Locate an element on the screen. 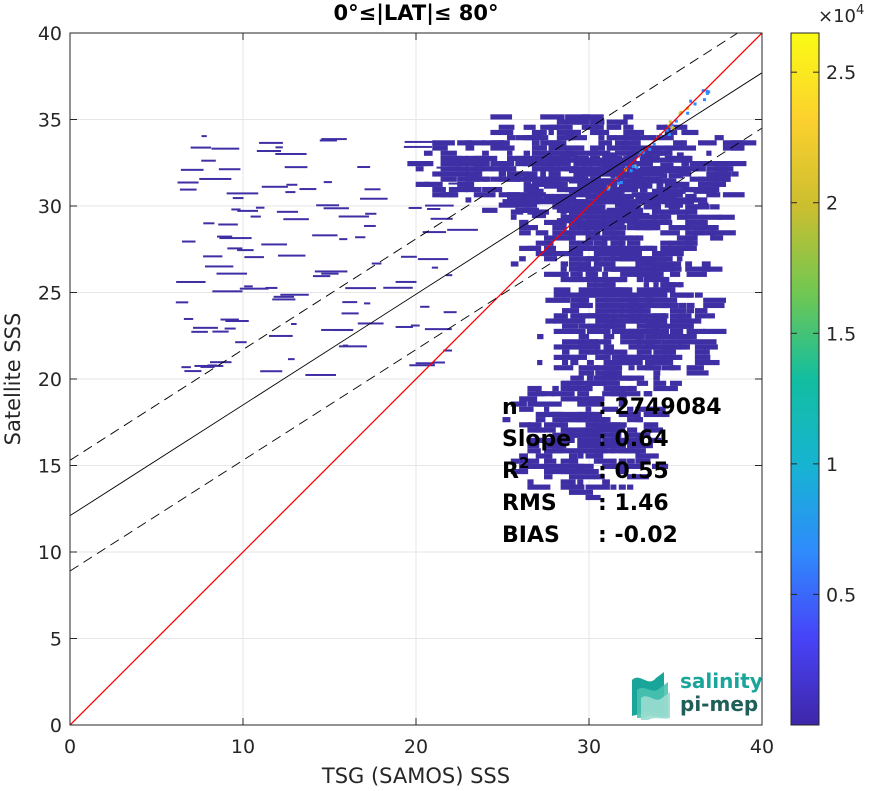 This screenshot has height=791, width=873. x-axis-label: TSG (SAMOS) SSS is located at coordinates (415, 776).